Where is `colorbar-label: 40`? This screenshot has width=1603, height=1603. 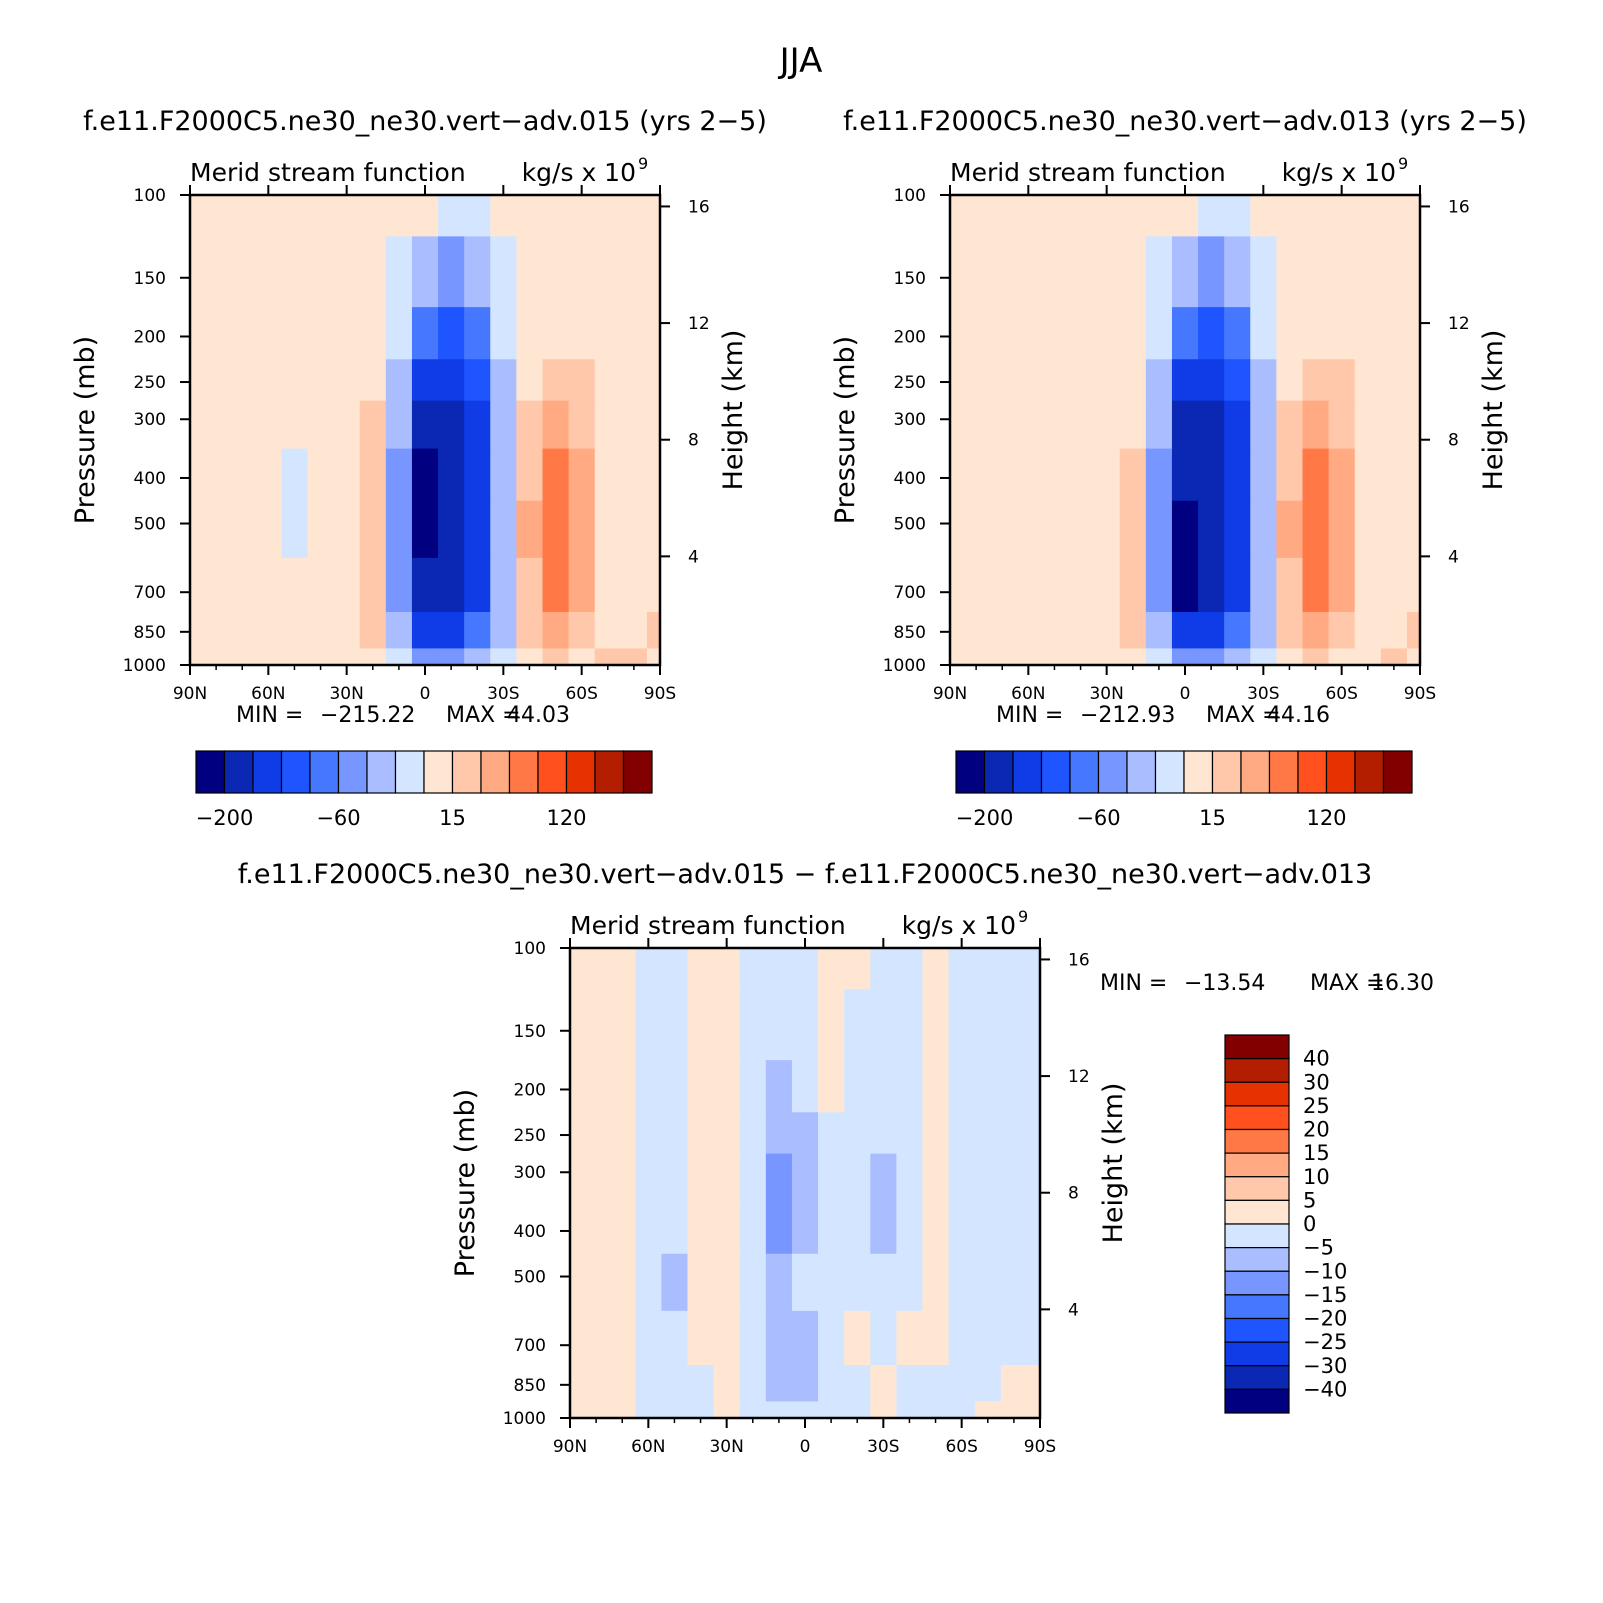 colorbar-label: 40 is located at coordinates (1316, 1059).